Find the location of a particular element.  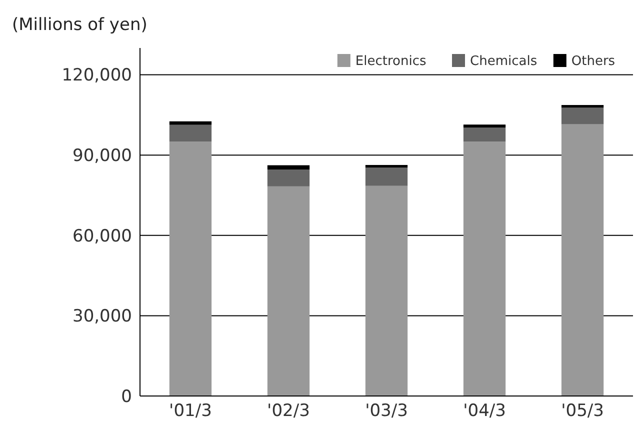

x-tick-label: '04/3 is located at coordinates (484, 411).